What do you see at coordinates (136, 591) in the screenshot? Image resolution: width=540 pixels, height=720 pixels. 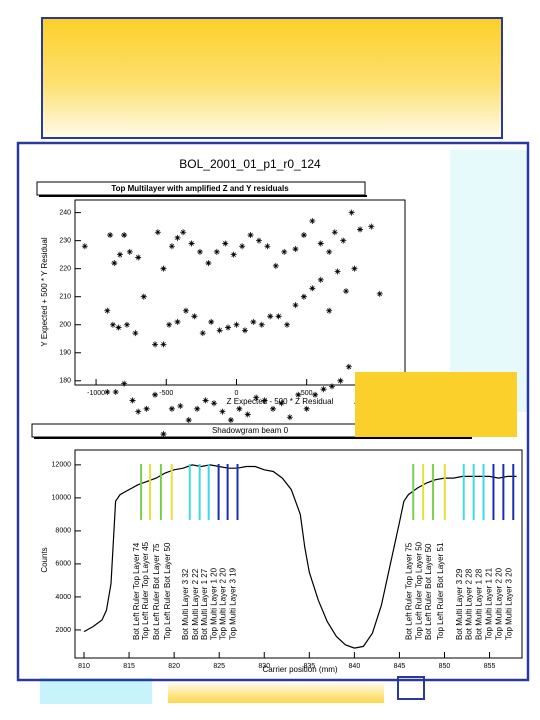 I see `annotation: Bot Left Ruler Top Layer 74` at bounding box center [136, 591].